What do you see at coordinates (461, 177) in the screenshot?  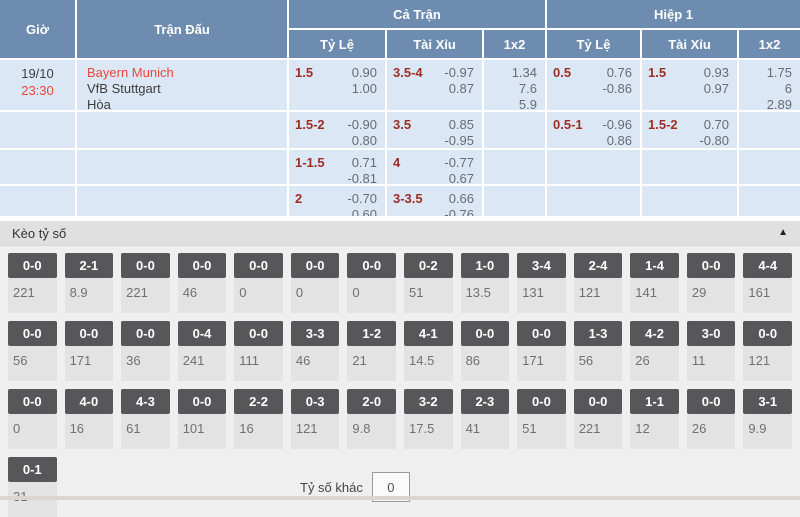 I see `odd-value: 0.67` at bounding box center [461, 177].